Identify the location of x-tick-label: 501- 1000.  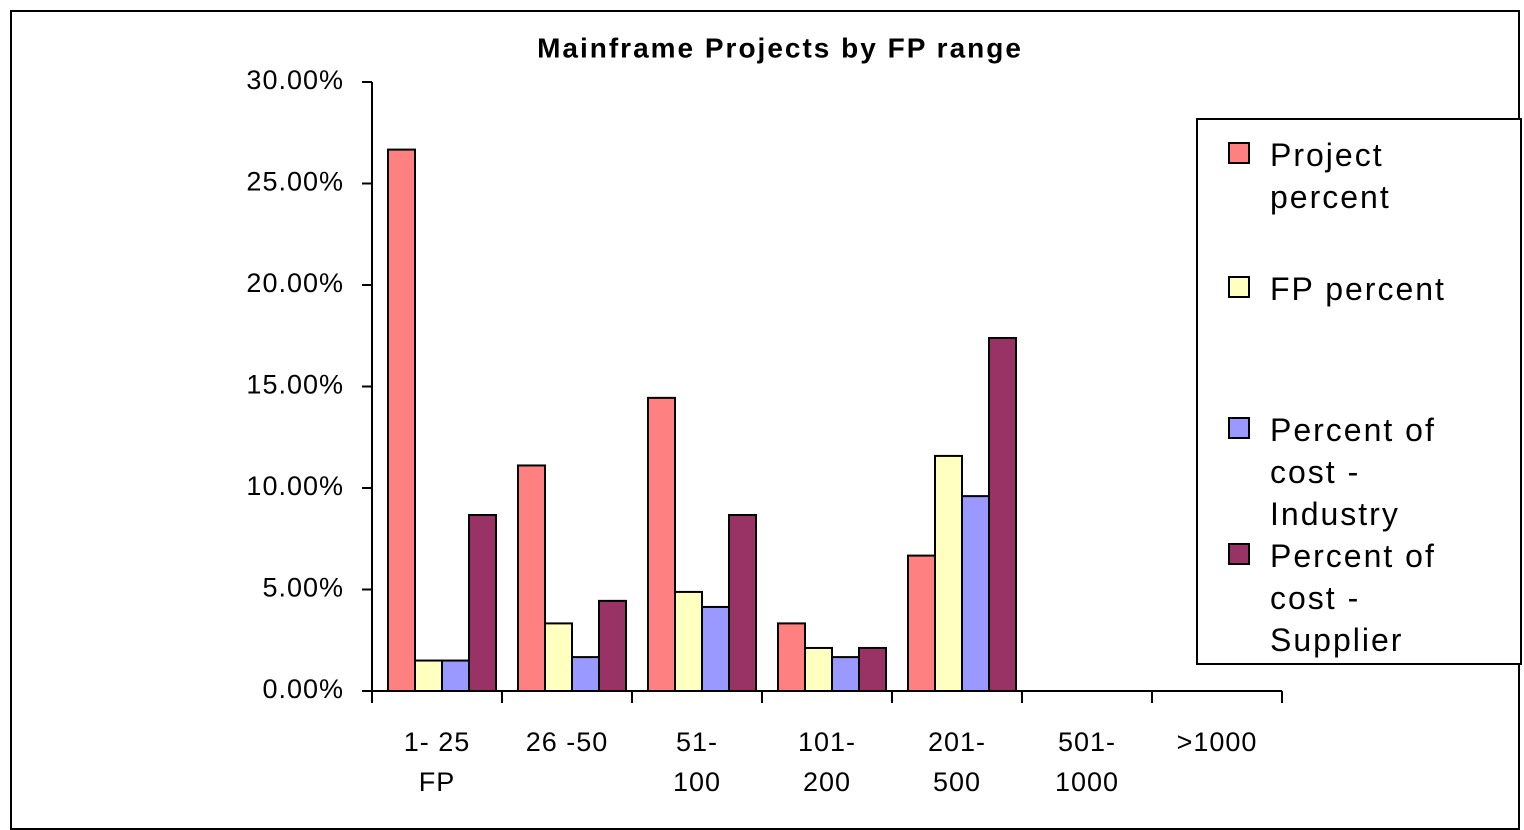
(1087, 762).